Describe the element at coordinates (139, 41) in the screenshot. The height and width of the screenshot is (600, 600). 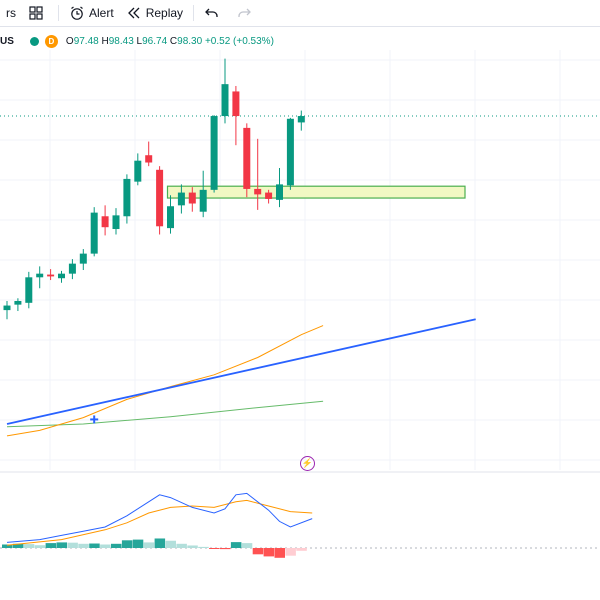
I see `low-key: L` at that location.